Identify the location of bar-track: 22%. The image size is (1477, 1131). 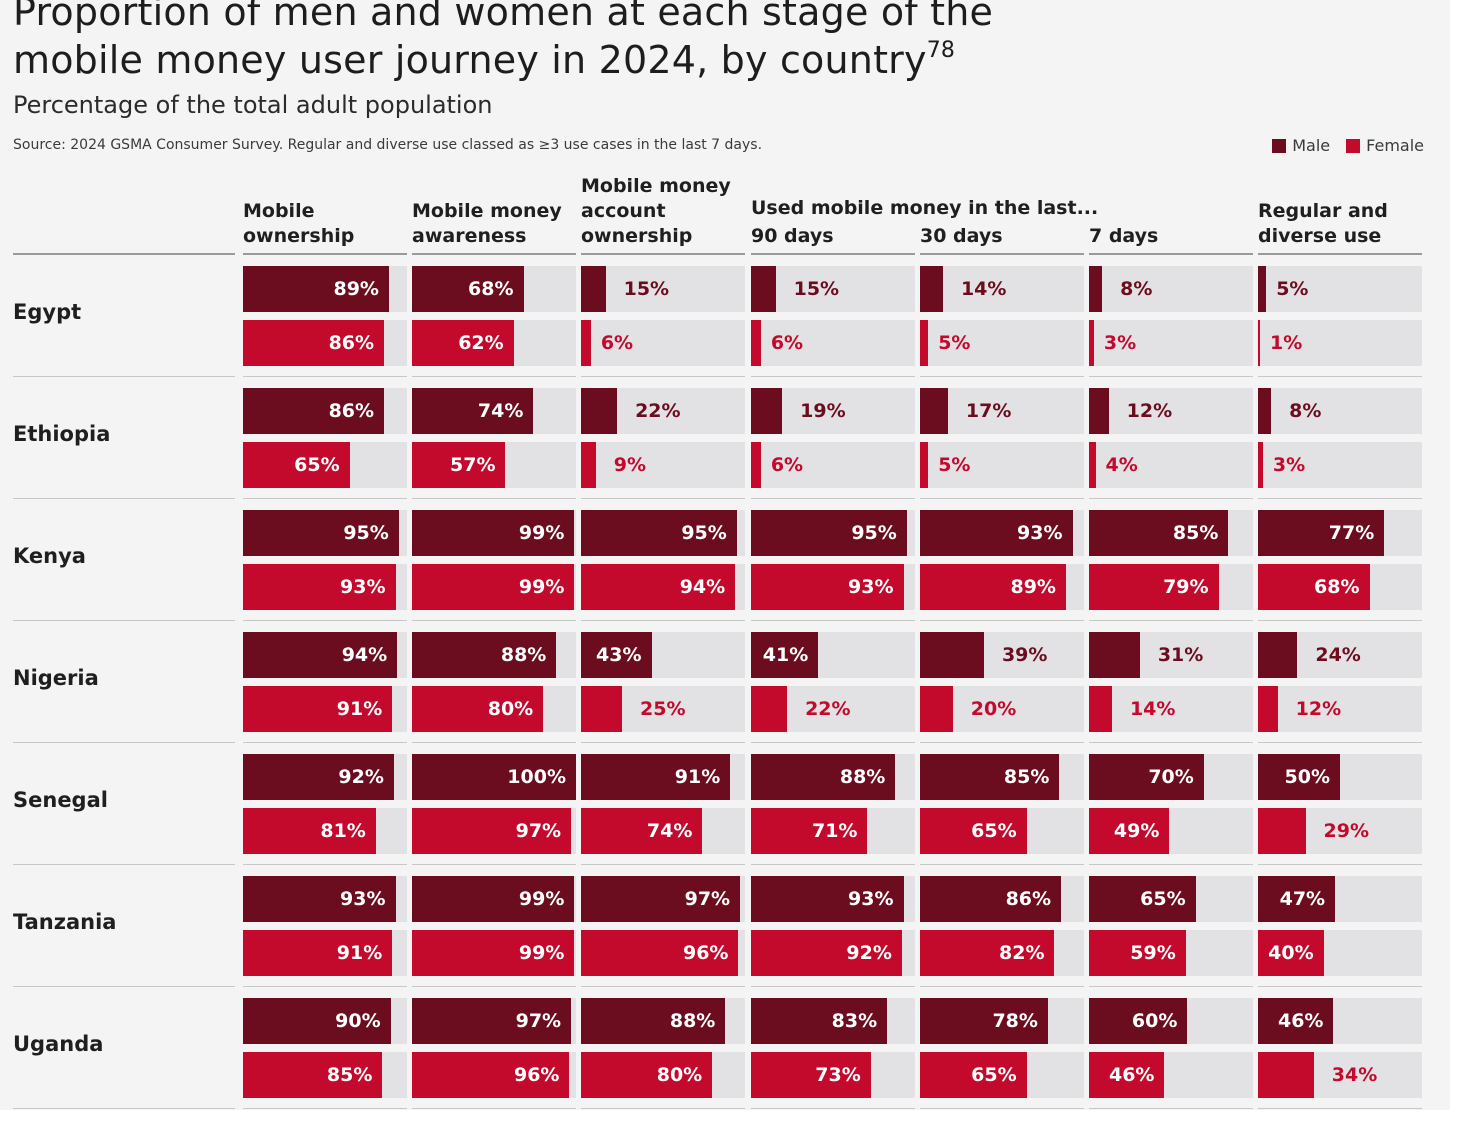
(663, 411).